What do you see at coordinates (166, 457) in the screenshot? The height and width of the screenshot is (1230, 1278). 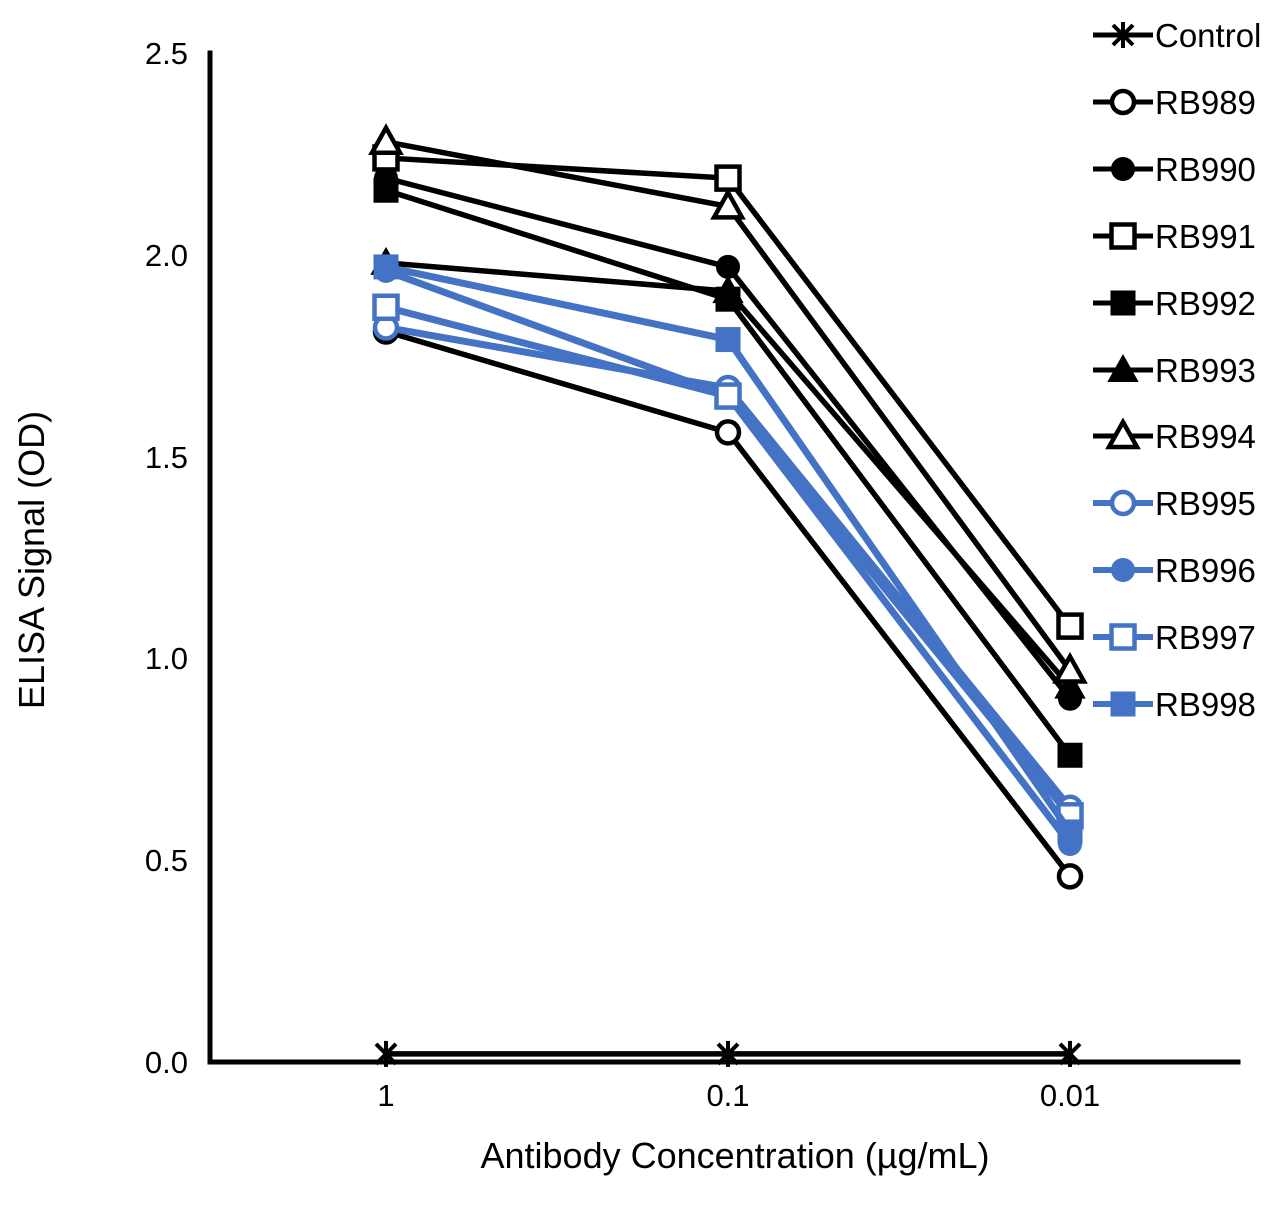 I see `y-tick-label: 1.5` at bounding box center [166, 457].